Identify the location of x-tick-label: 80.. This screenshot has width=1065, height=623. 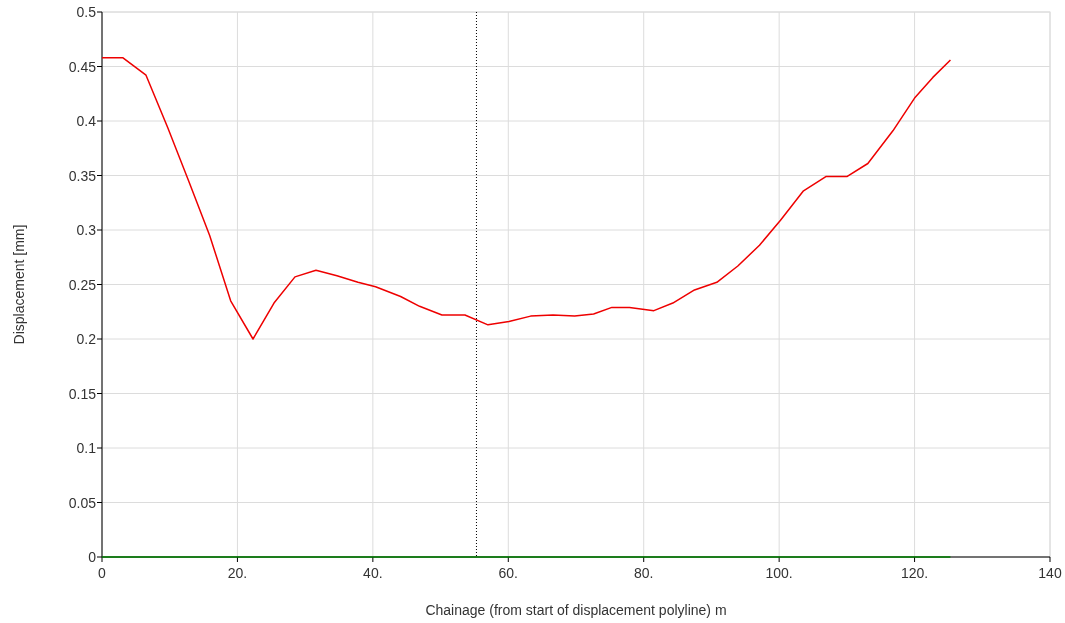
(643, 573).